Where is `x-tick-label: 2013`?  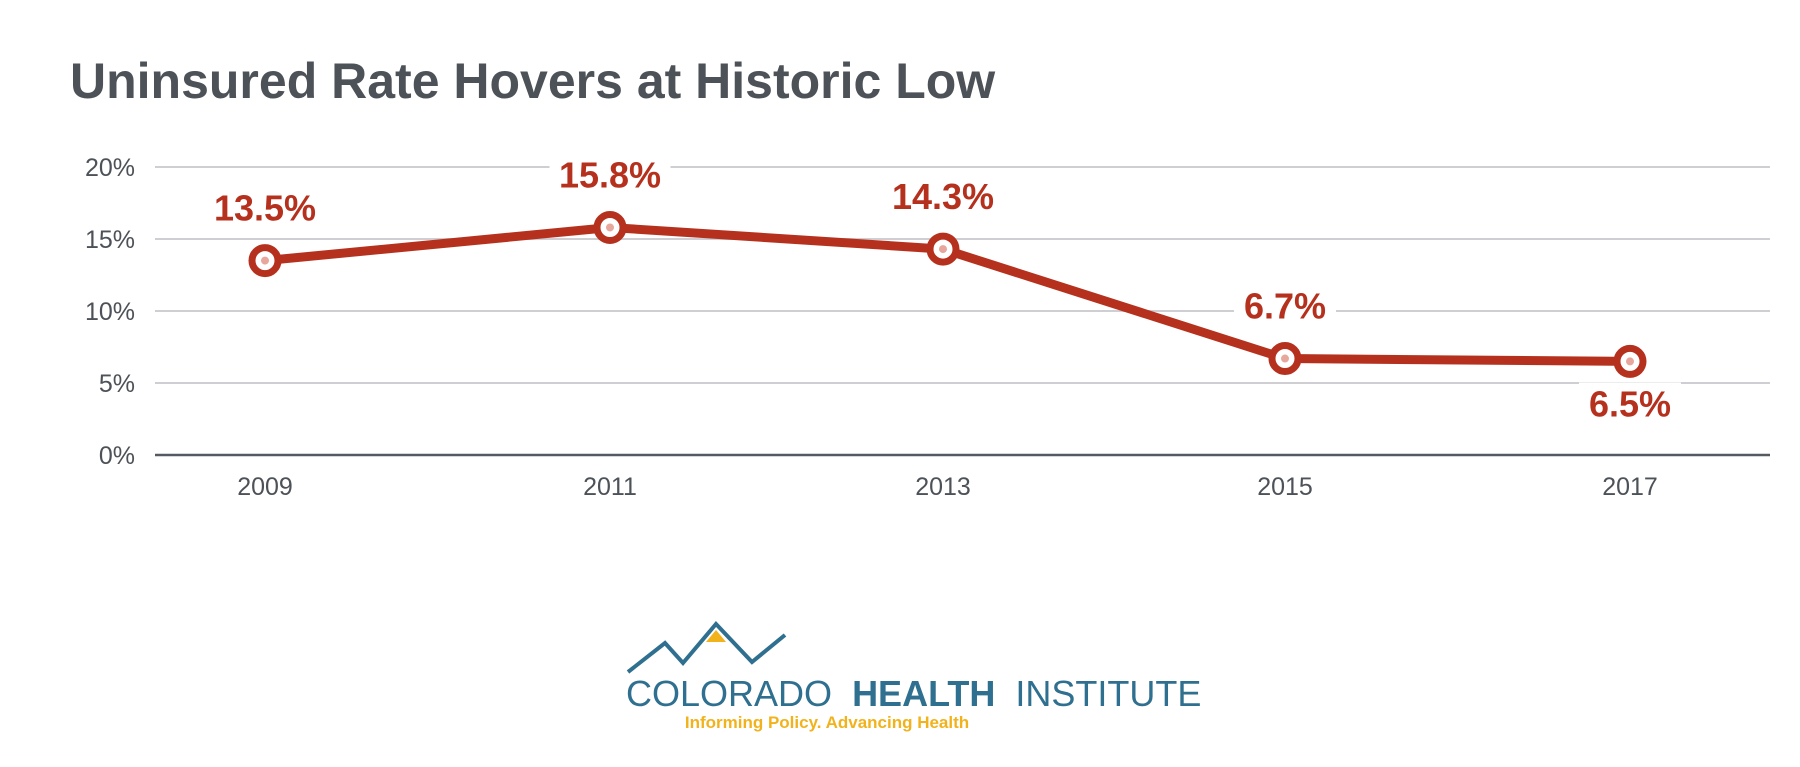
x-tick-label: 2013 is located at coordinates (943, 487).